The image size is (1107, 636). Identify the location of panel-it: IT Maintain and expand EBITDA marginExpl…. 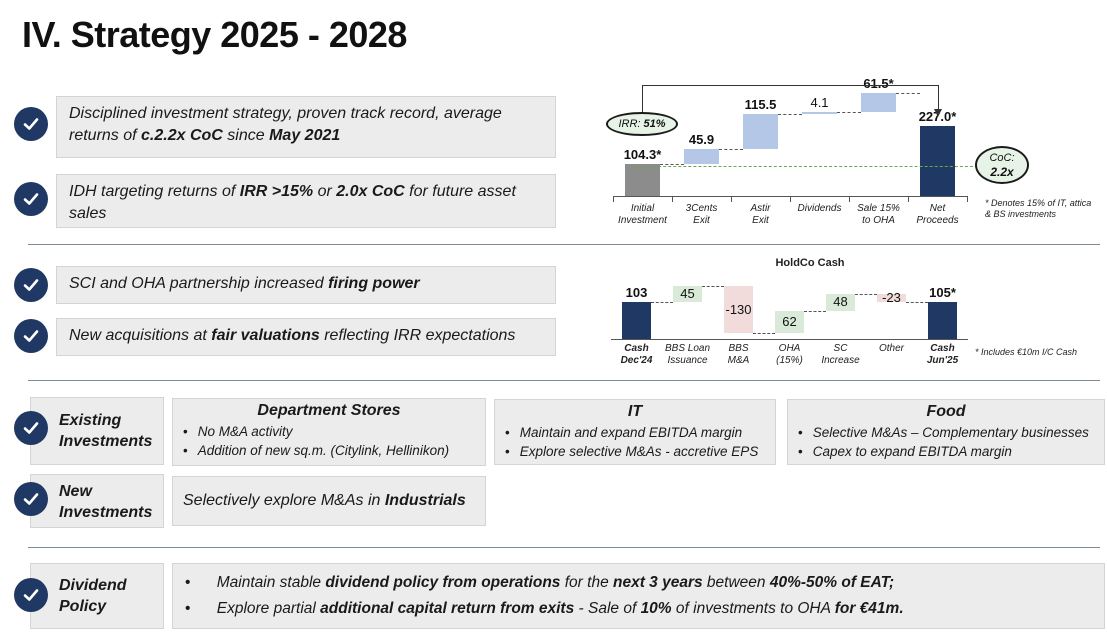
(635, 432).